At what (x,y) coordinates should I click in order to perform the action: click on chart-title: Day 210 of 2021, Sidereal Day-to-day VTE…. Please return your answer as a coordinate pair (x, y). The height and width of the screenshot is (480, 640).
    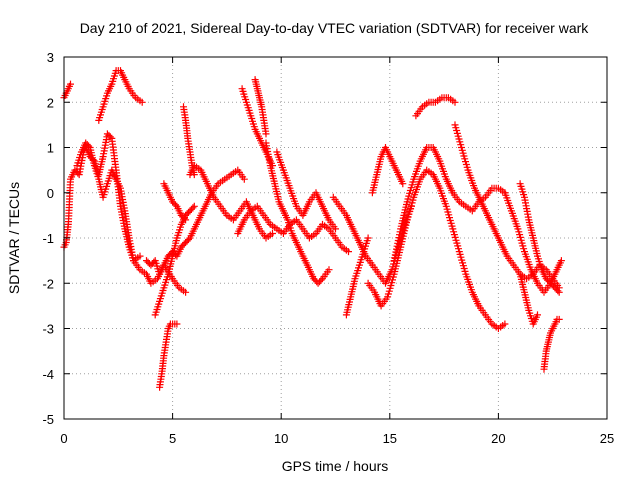
    Looking at the image, I should click on (335, 28).